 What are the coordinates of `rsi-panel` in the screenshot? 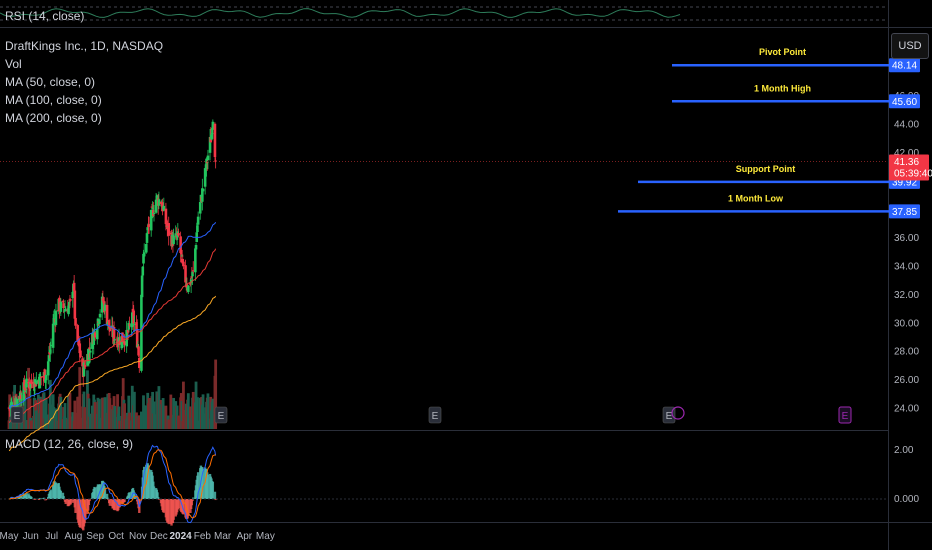 It's located at (444, 13).